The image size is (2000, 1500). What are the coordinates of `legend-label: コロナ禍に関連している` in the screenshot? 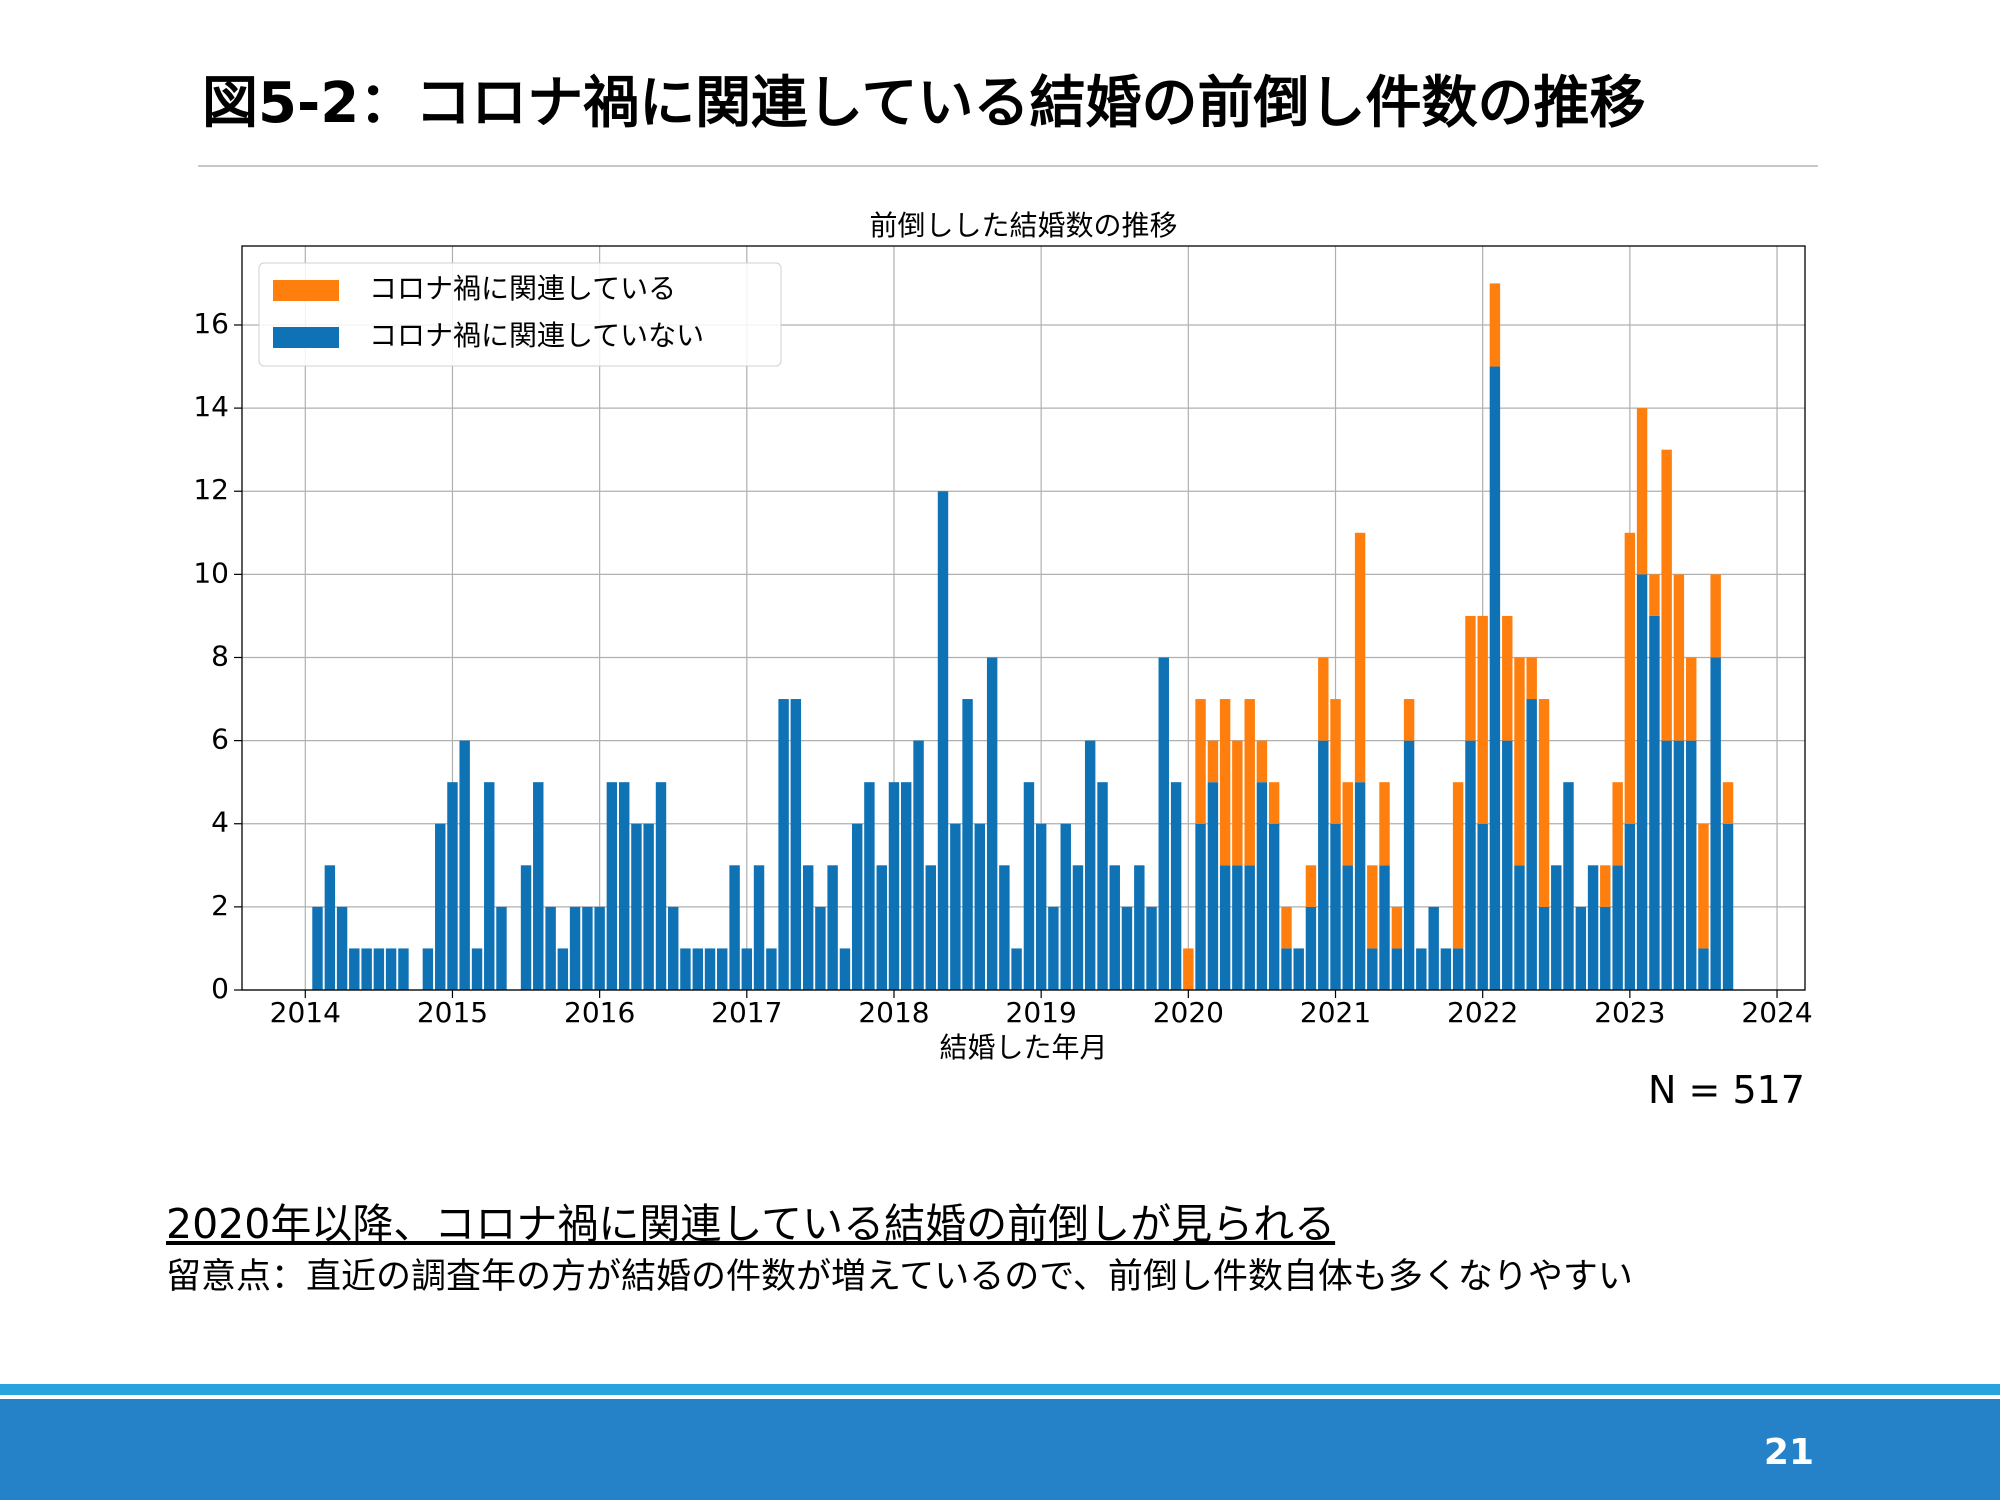 It's located at (522, 288).